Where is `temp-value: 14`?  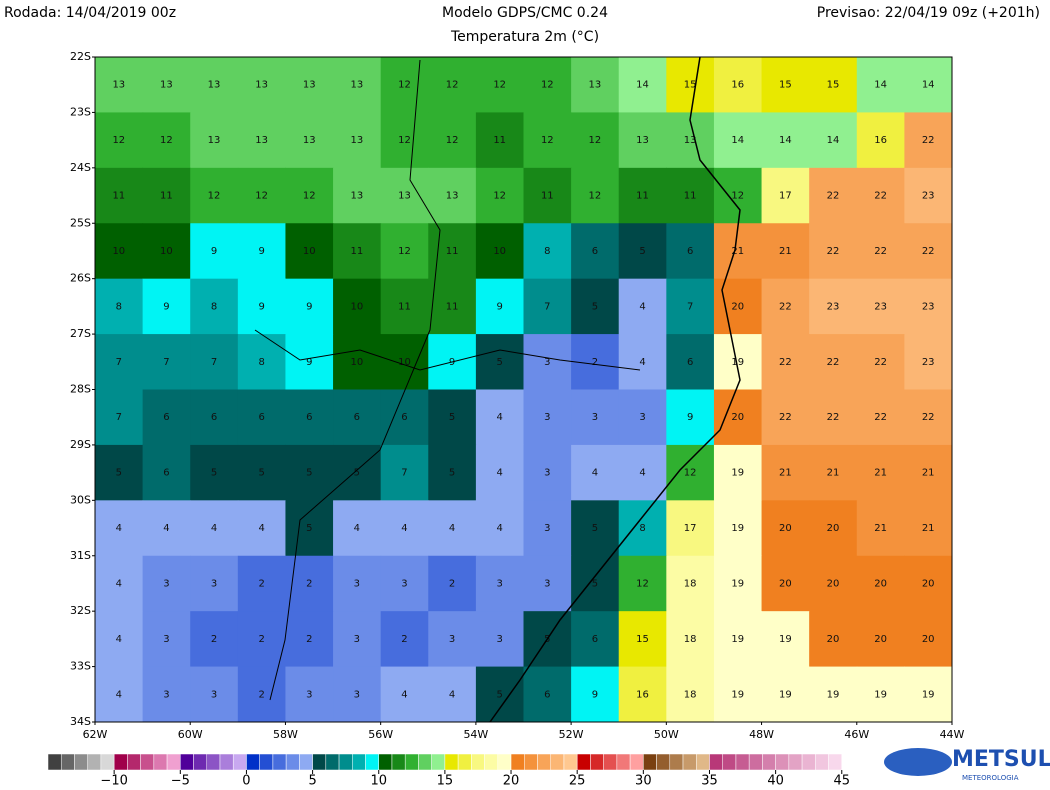
temp-value: 14 is located at coordinates (833, 140).